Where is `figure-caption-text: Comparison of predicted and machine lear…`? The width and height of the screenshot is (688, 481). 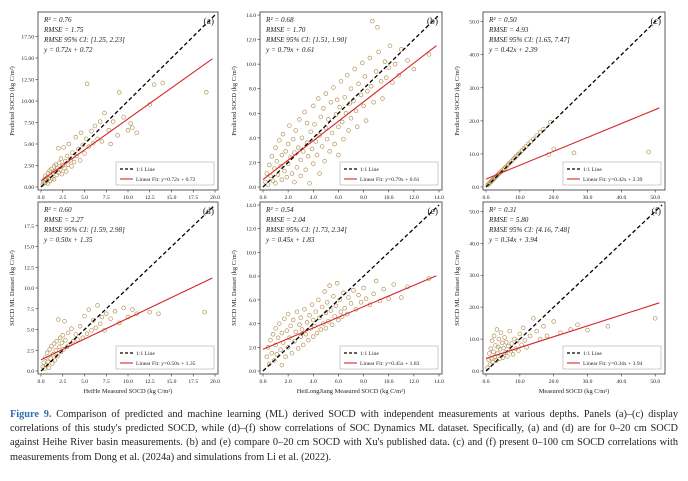 figure-caption-text: Comparison of predicted and machine lear… is located at coordinates (344, 436).